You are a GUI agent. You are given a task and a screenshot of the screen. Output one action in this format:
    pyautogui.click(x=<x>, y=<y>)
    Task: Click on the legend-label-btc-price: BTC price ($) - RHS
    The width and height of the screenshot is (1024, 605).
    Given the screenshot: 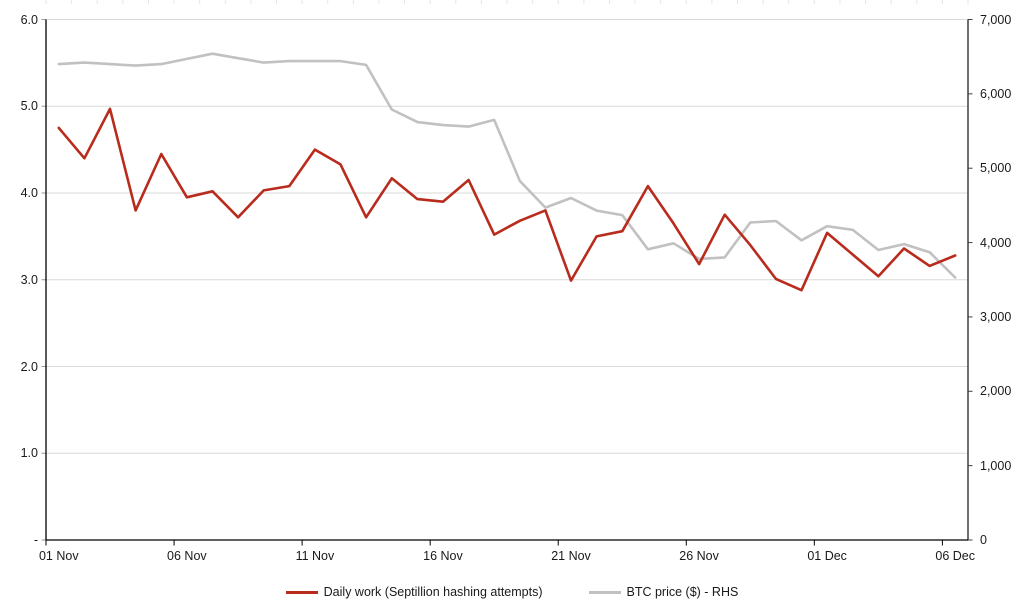 What is the action you would take?
    pyautogui.click(x=682, y=592)
    